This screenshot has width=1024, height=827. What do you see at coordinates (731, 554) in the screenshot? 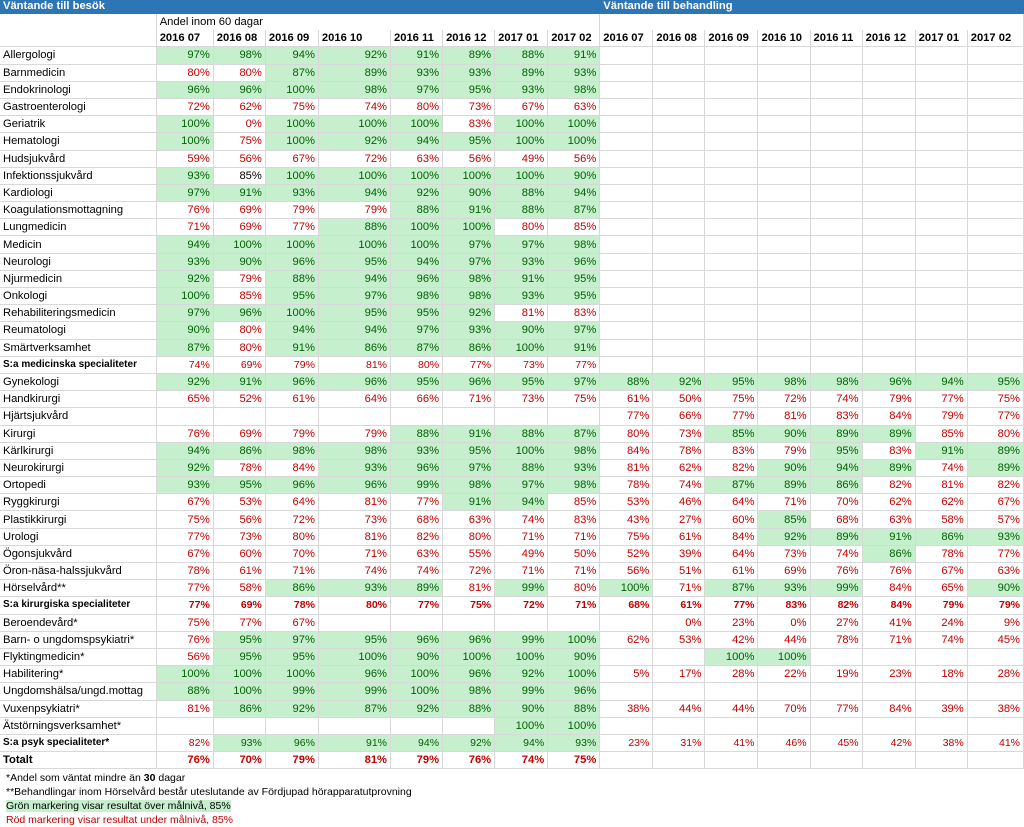
I see `treatment-value-cell: 64%` at bounding box center [731, 554].